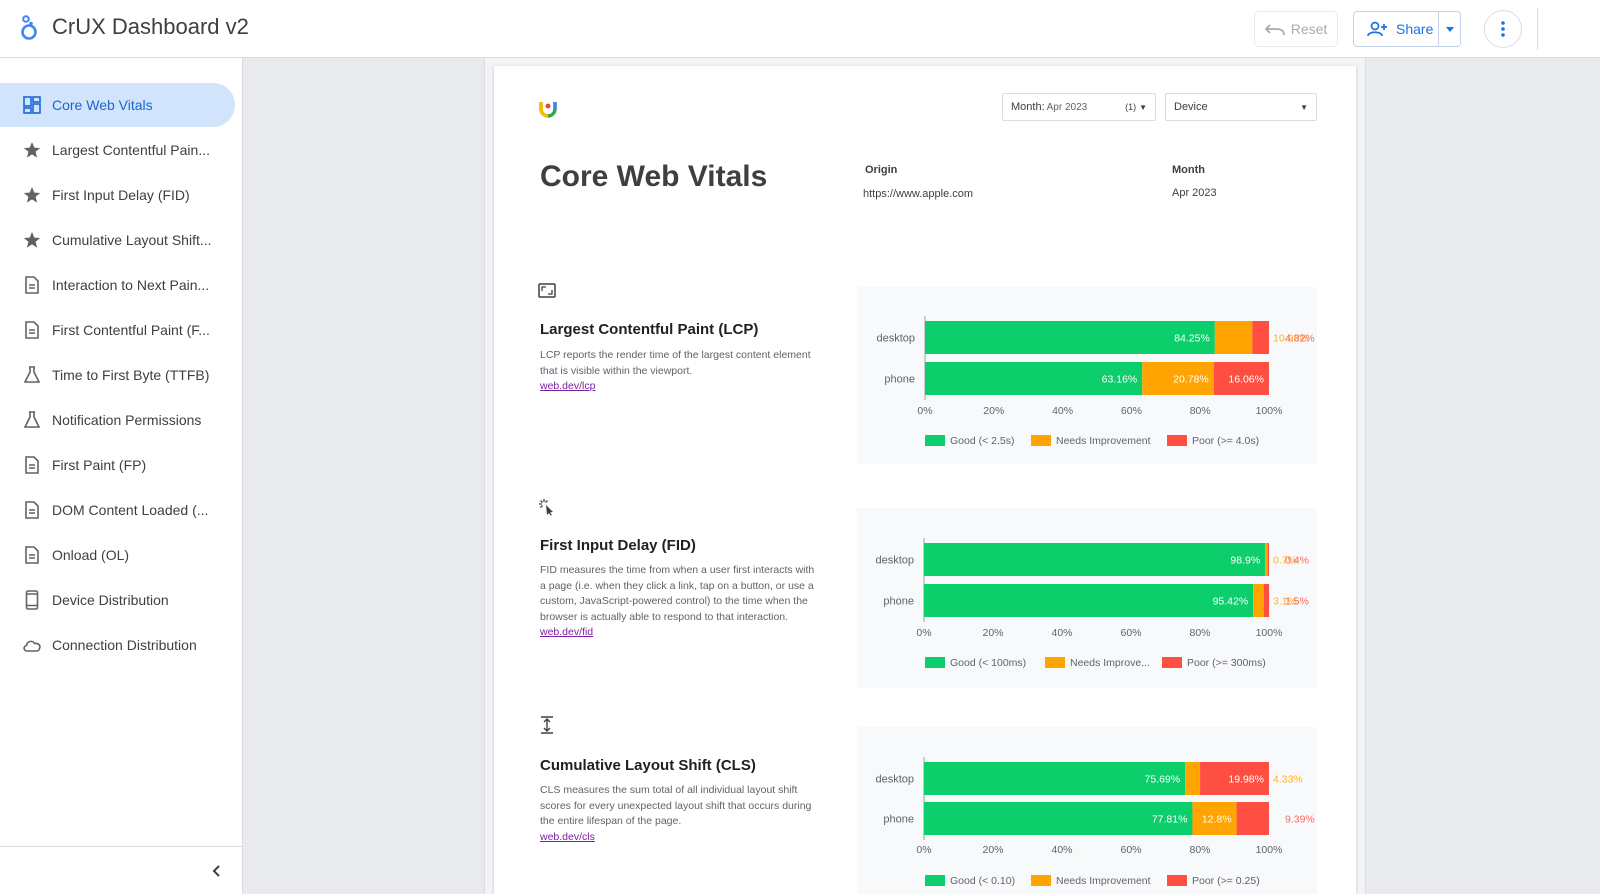 The width and height of the screenshot is (1600, 894). Describe the element at coordinates (924, 411) in the screenshot. I see `x-tick-label: 0%` at that location.